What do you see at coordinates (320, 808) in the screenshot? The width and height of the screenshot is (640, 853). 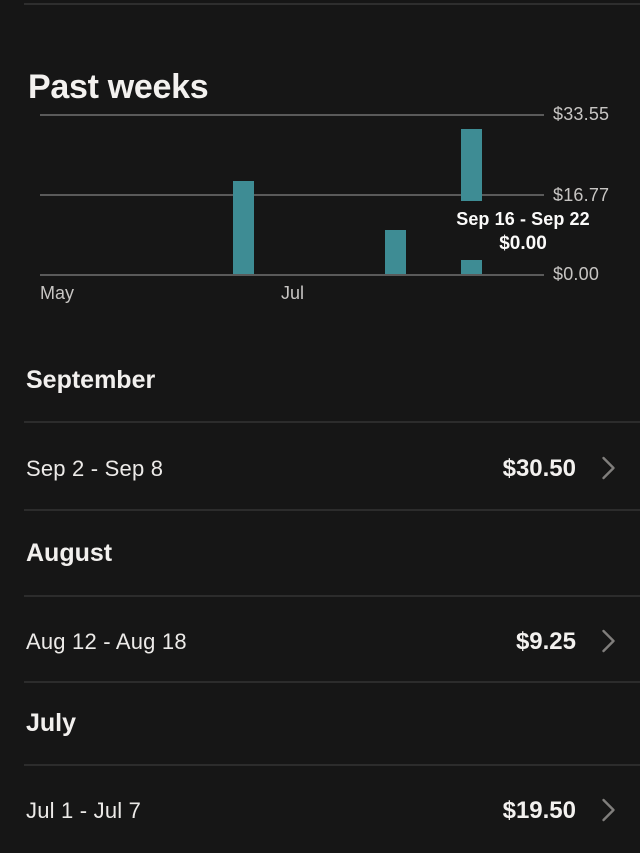 I see `week-row-jul1: Jul 1 - Jul 7 $19.50` at bounding box center [320, 808].